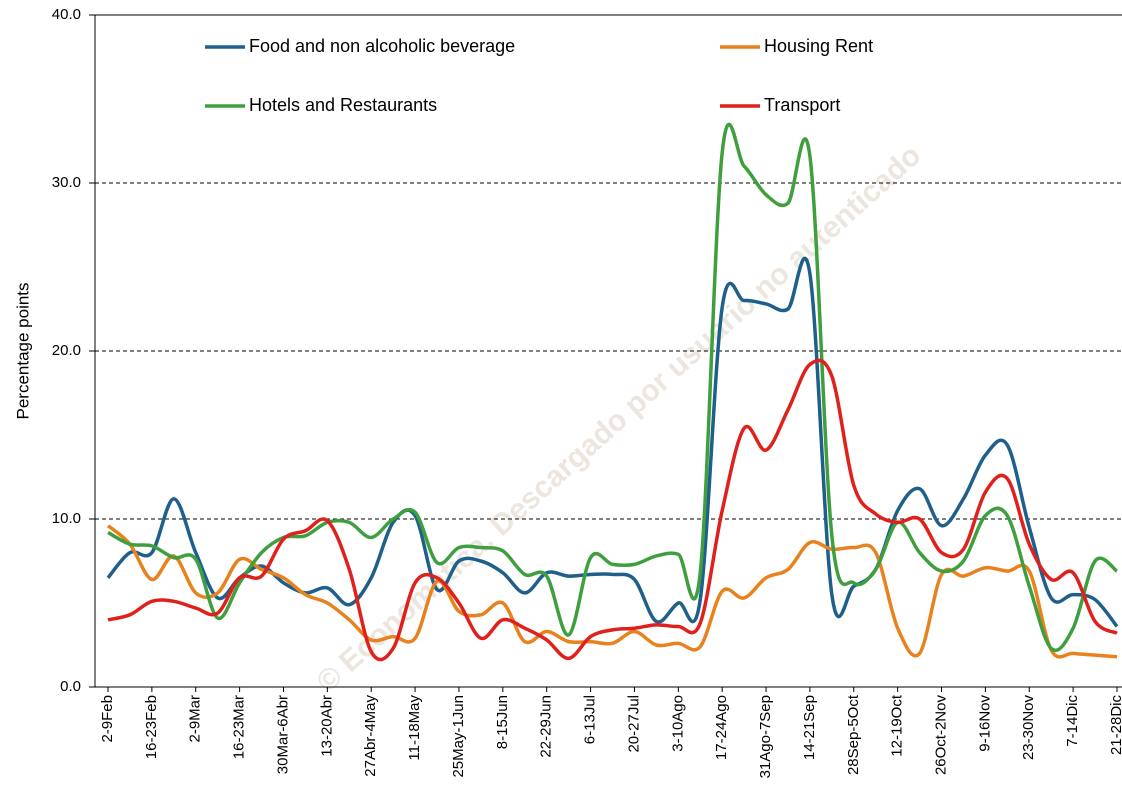 The height and width of the screenshot is (810, 1122). What do you see at coordinates (1028, 728) in the screenshot?
I see `x-tick-label: 23-30Nov` at bounding box center [1028, 728].